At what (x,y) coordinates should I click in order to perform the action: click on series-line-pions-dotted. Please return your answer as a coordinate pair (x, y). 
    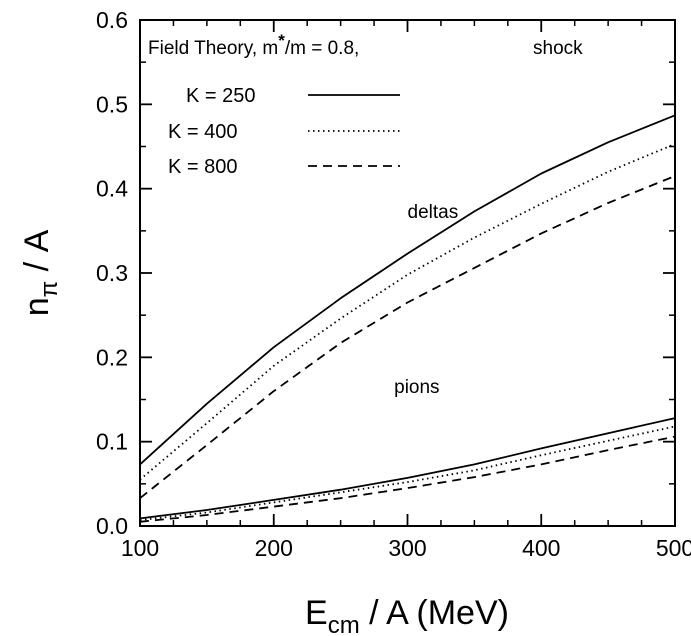
    Looking at the image, I should click on (407, 473).